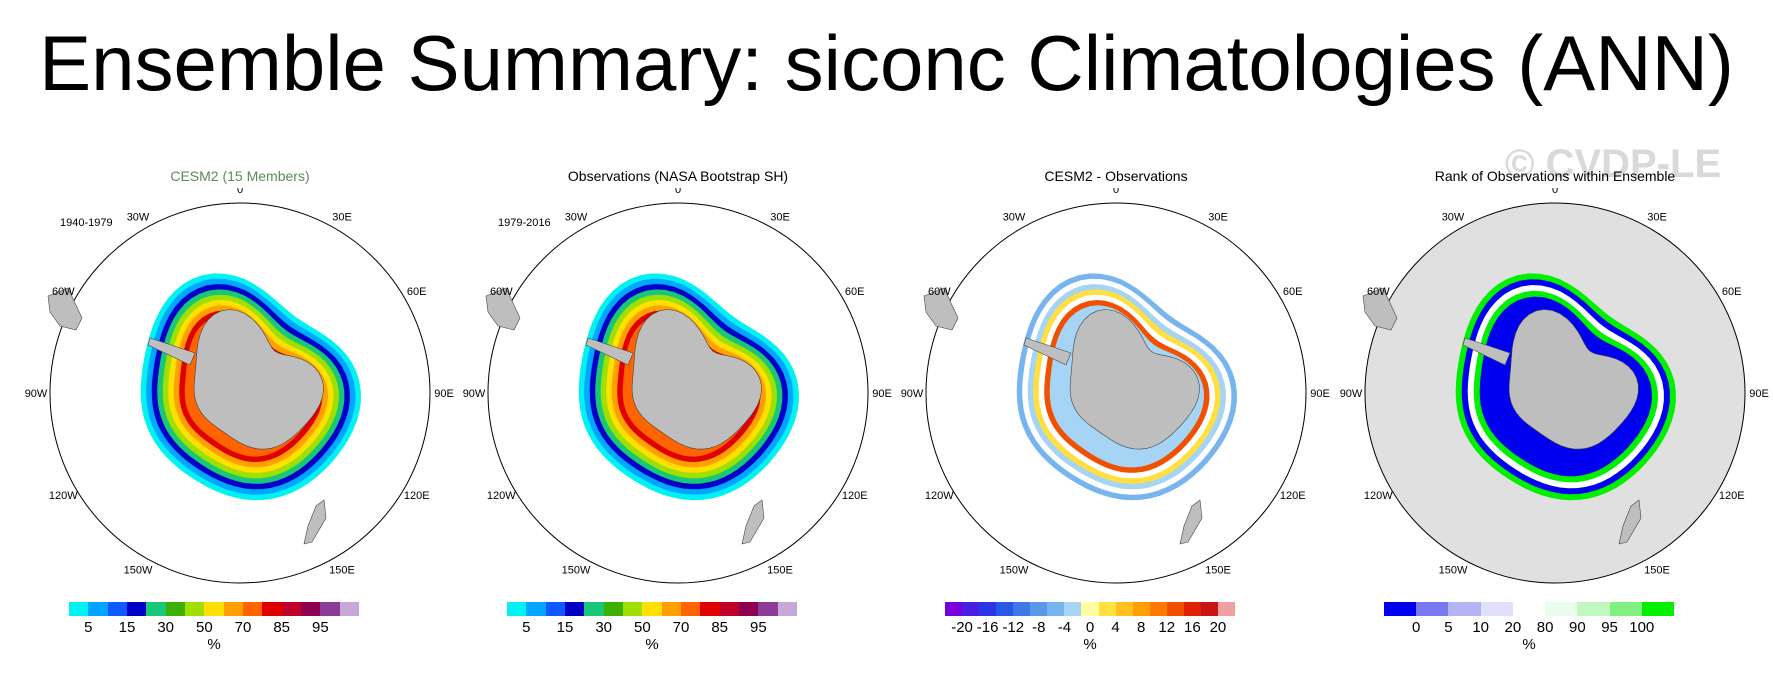  What do you see at coordinates (1555, 176) in the screenshot?
I see `panel-title: Rank of Observations within Ensemble` at bounding box center [1555, 176].